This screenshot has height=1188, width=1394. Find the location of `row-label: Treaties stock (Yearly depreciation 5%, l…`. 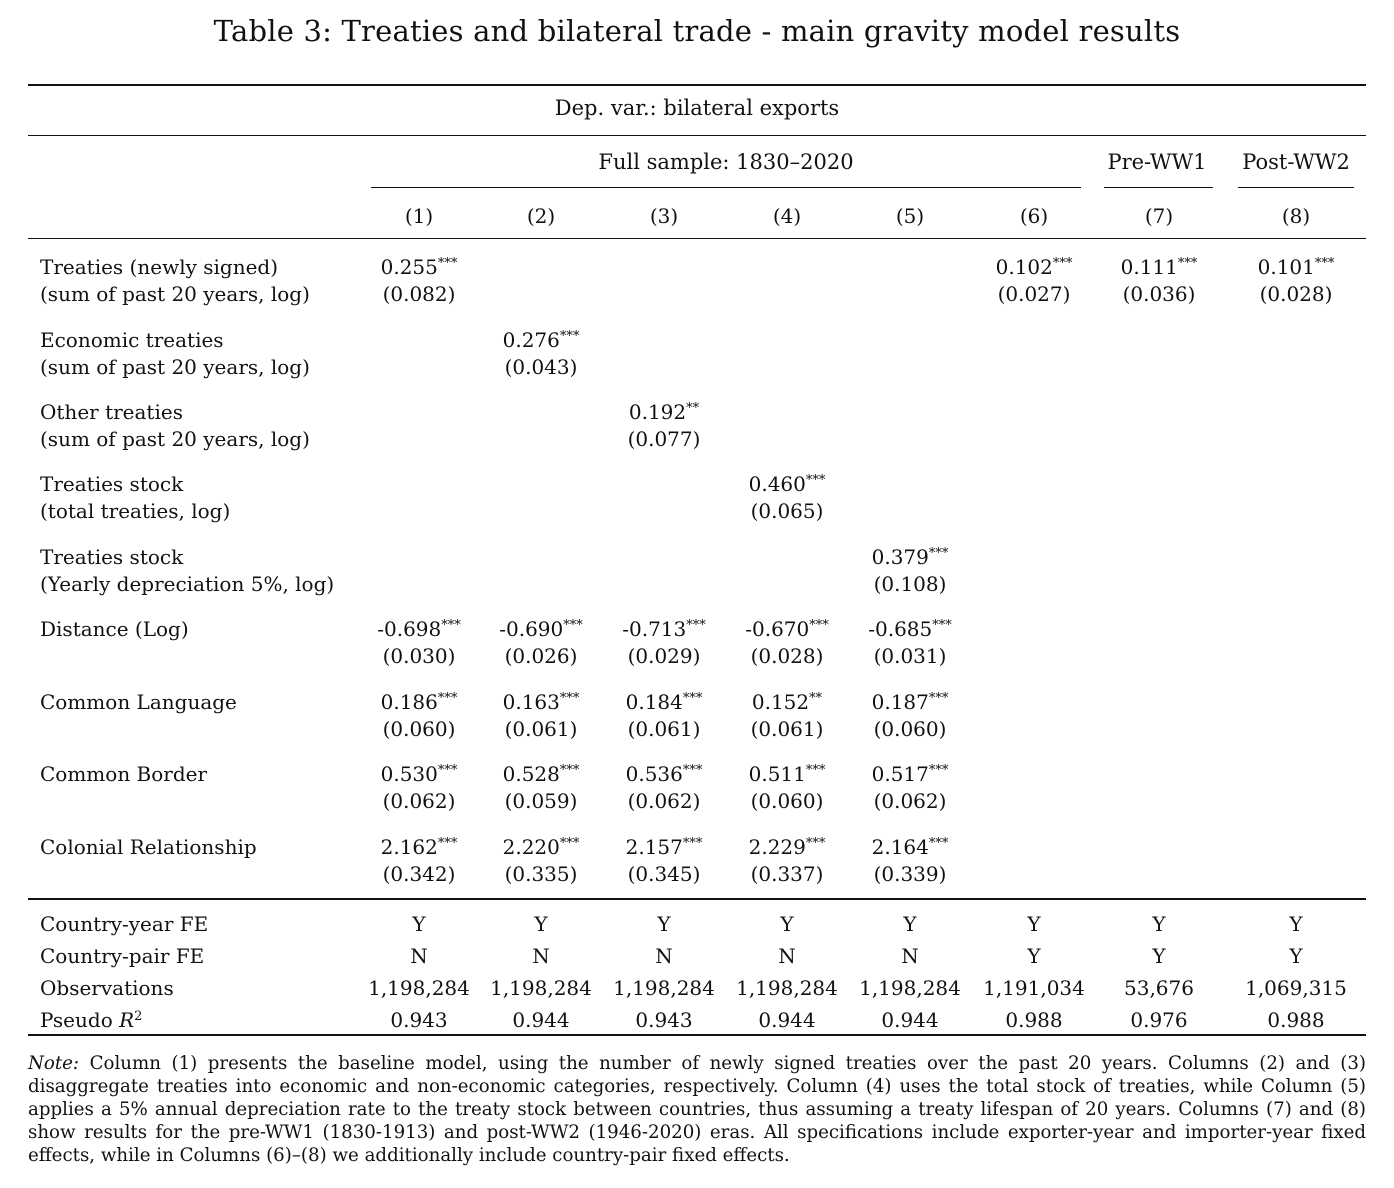

row-label: Treaties stock (Yearly depreciation 5%, l… is located at coordinates (187, 571).